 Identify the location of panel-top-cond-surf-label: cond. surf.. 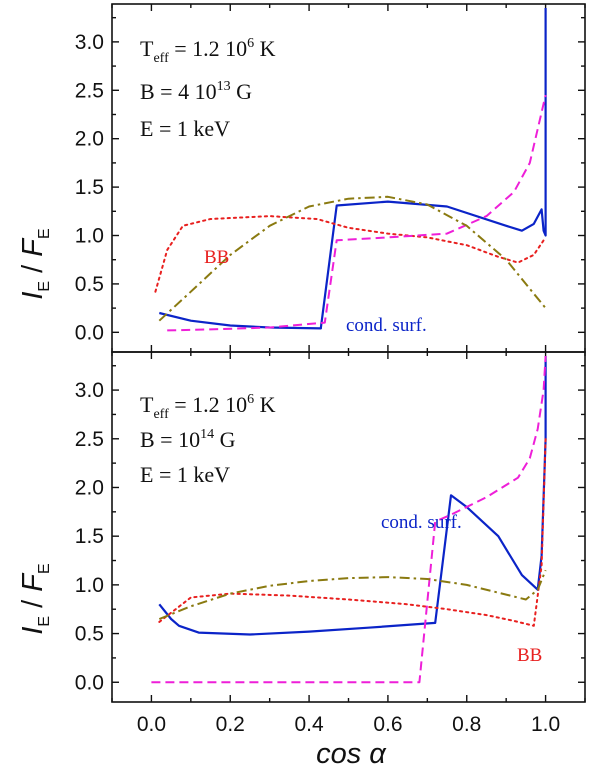
(386, 325).